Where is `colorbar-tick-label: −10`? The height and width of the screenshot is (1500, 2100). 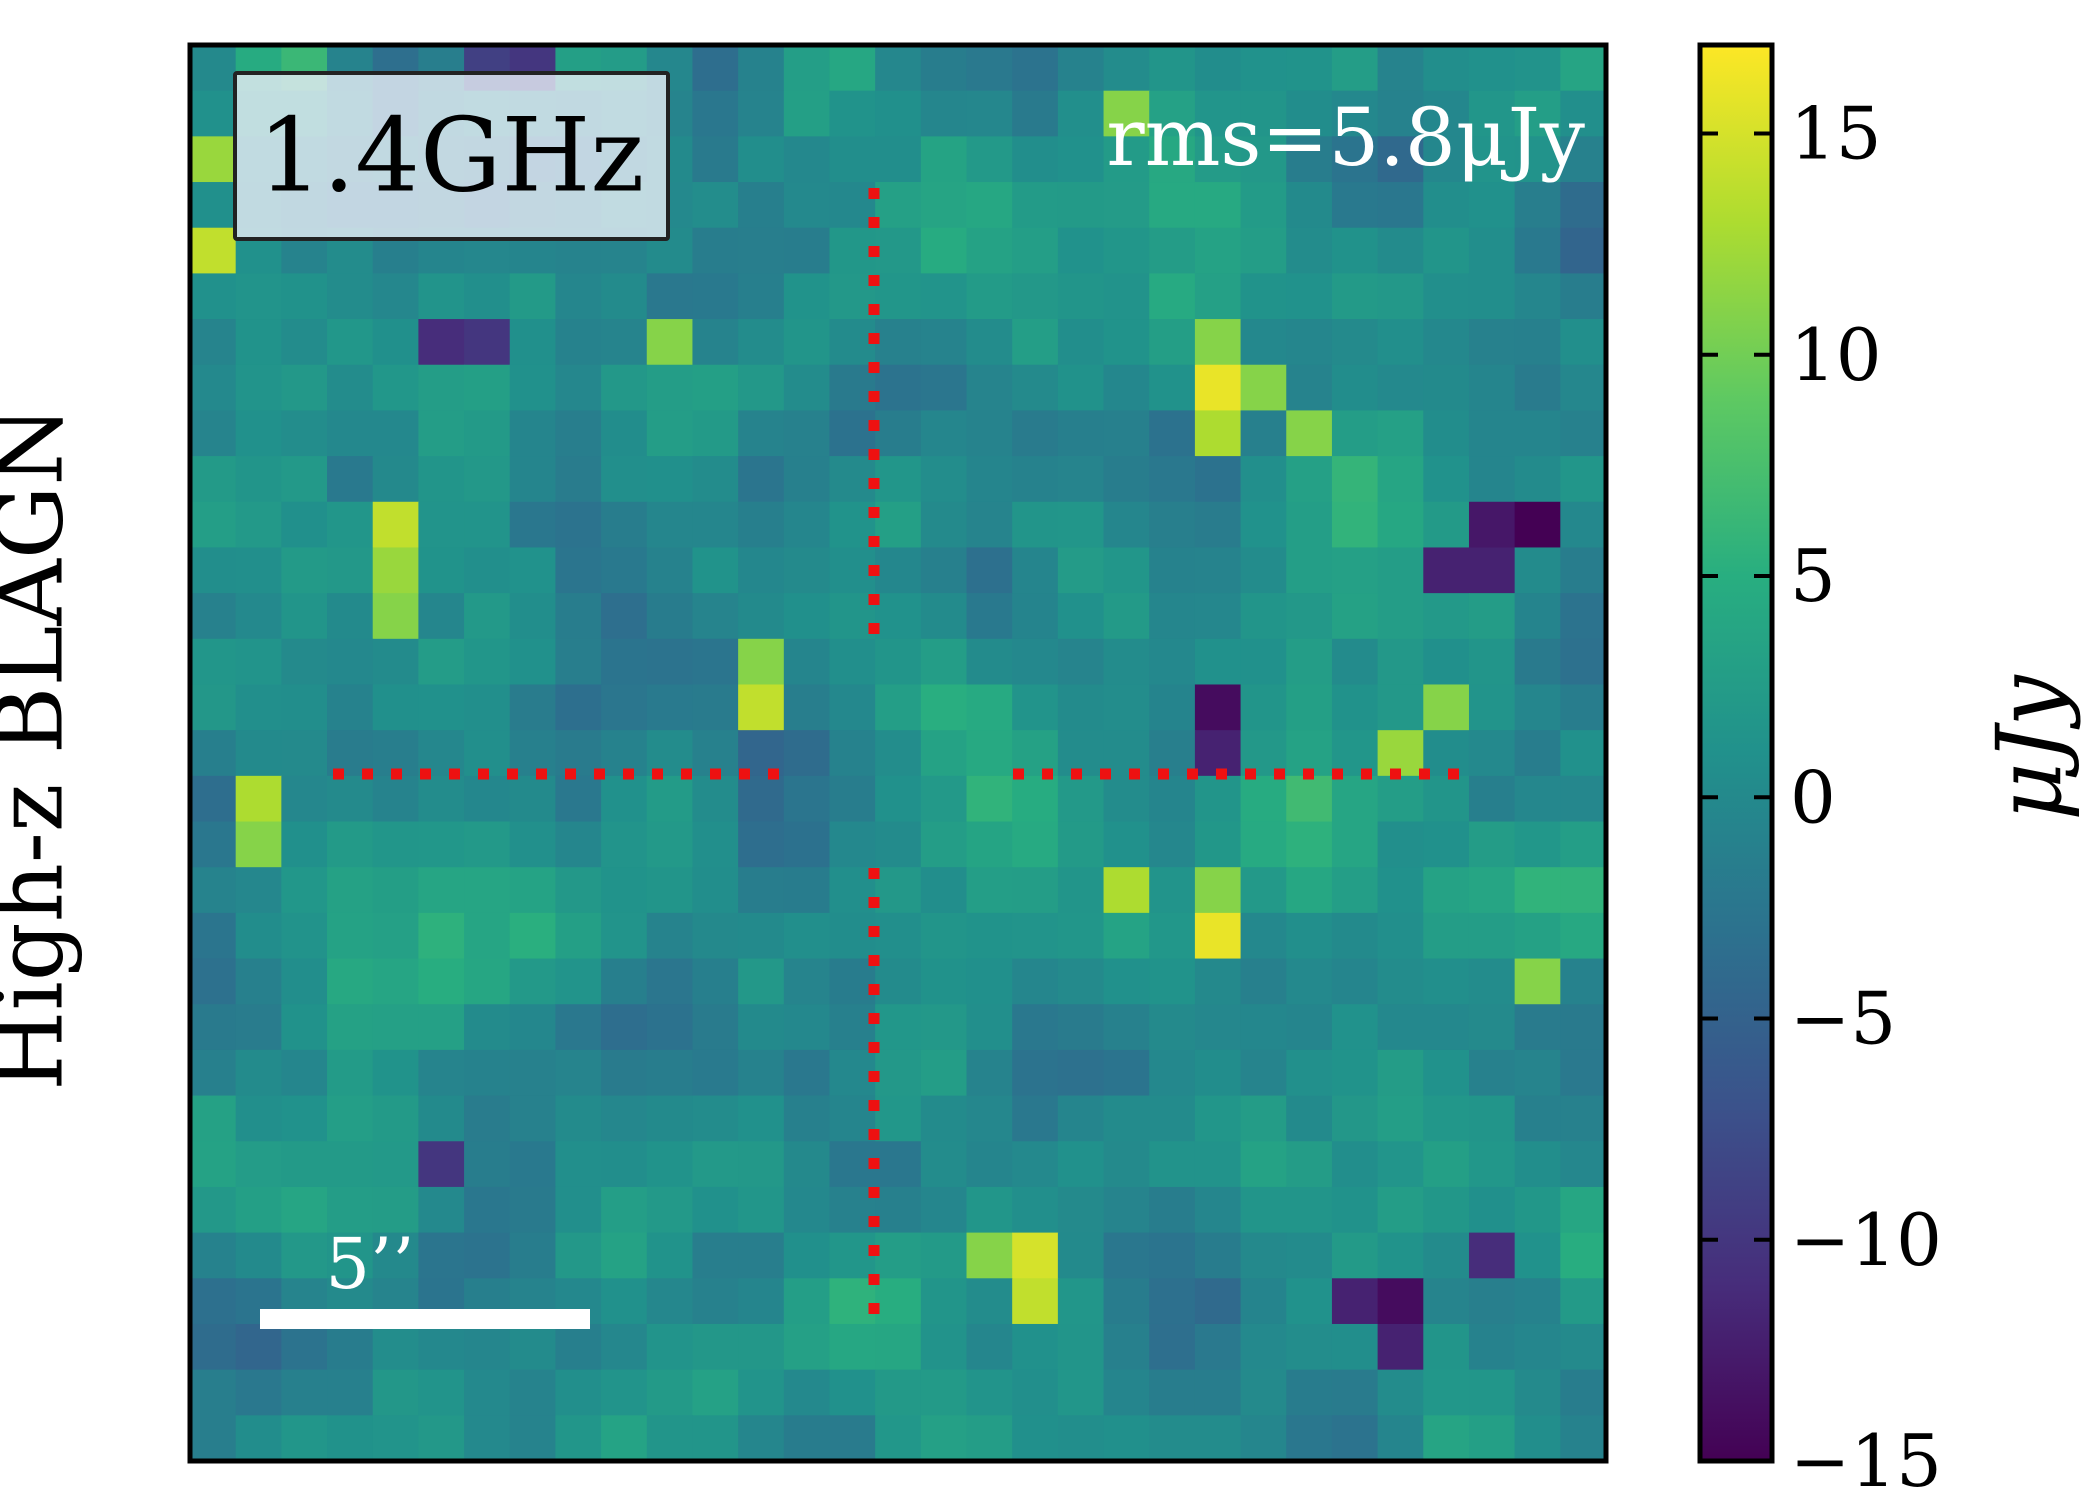 colorbar-tick-label: −10 is located at coordinates (1866, 1240).